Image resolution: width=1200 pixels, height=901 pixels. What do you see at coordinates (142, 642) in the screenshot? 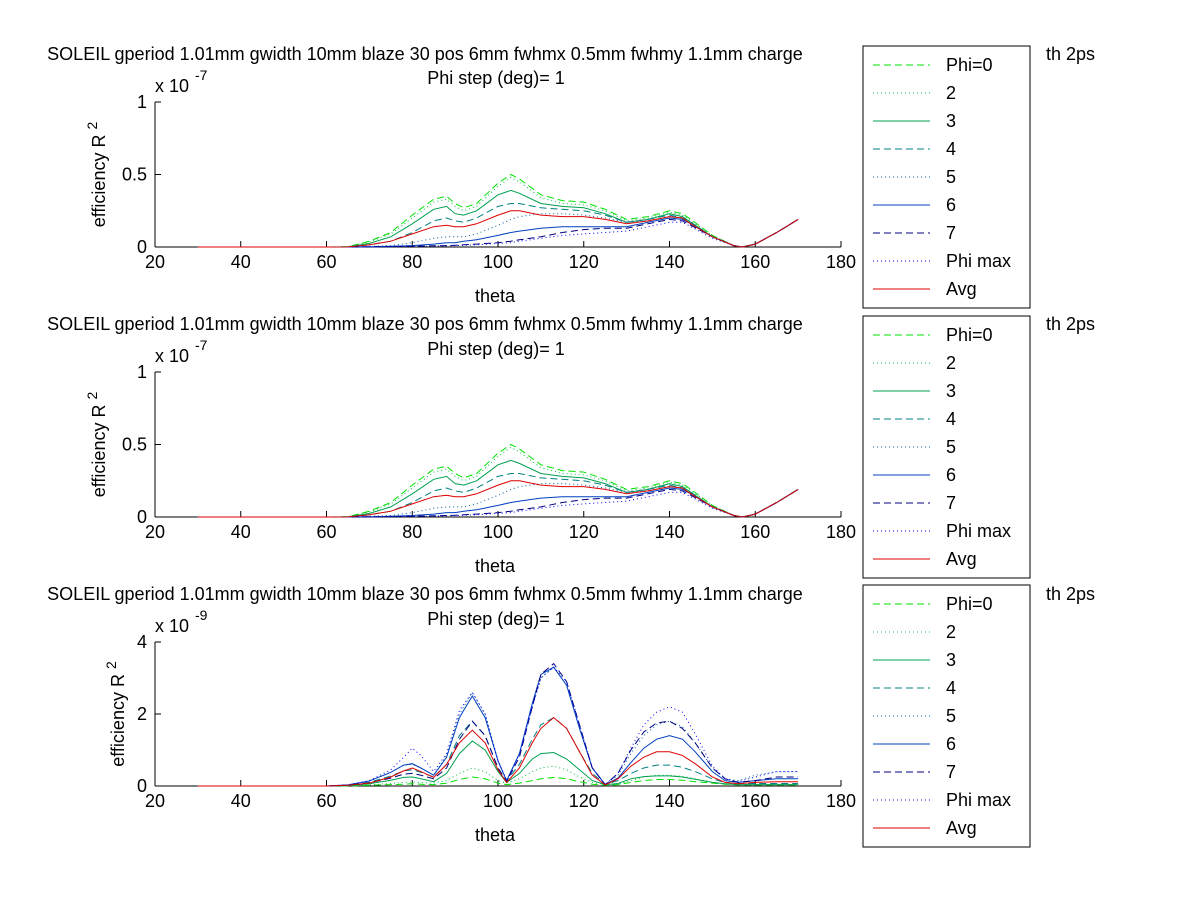
I see `y-tick-label: 4` at bounding box center [142, 642].